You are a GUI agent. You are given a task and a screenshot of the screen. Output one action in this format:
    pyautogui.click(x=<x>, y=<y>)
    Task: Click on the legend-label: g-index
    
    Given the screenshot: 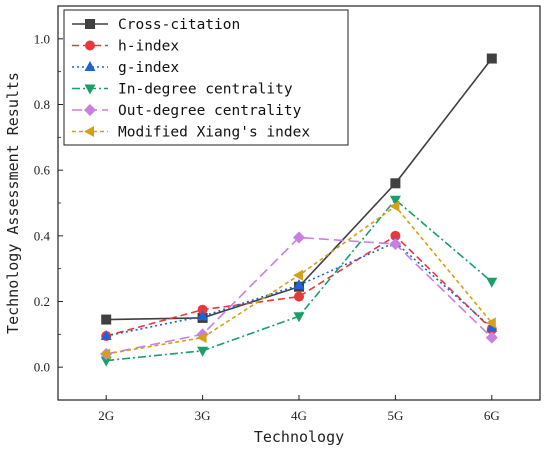 What is the action you would take?
    pyautogui.click(x=148, y=68)
    